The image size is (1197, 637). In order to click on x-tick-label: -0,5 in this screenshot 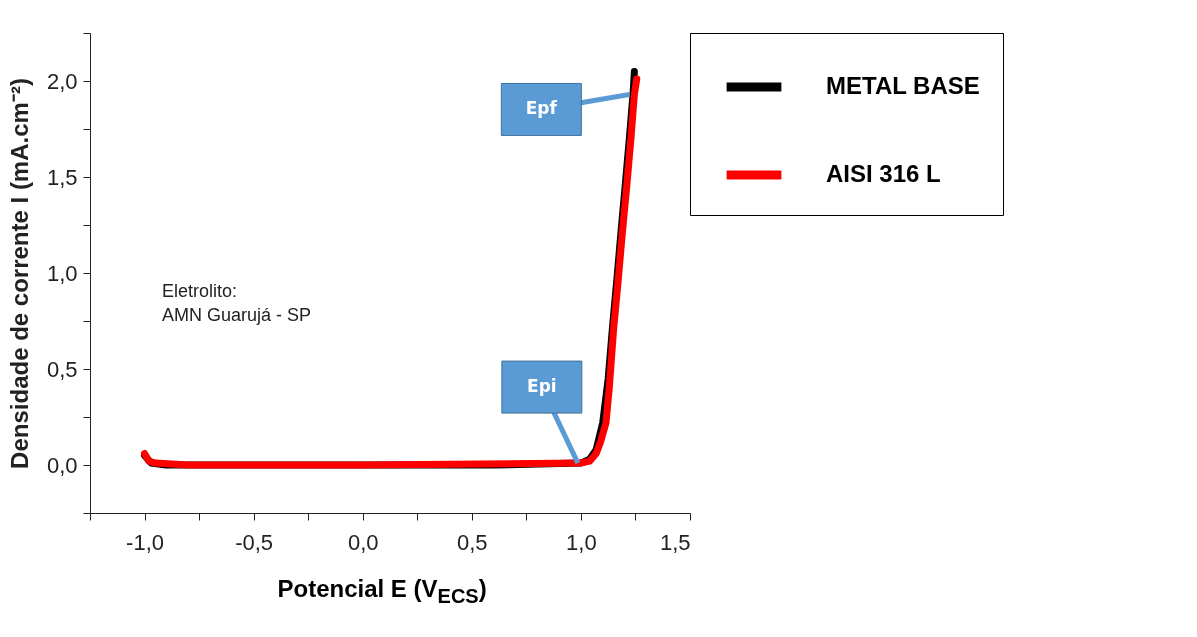, I will do `click(254, 542)`.